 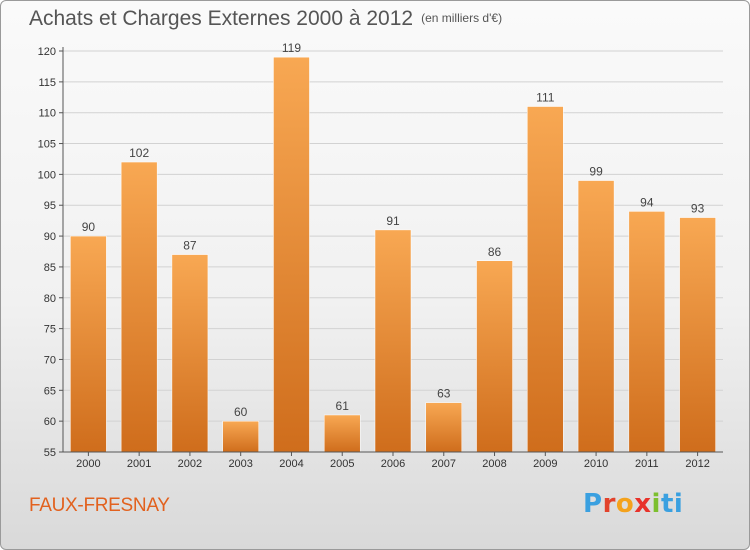 I want to click on x-tick-label: 2005, so click(x=342, y=464).